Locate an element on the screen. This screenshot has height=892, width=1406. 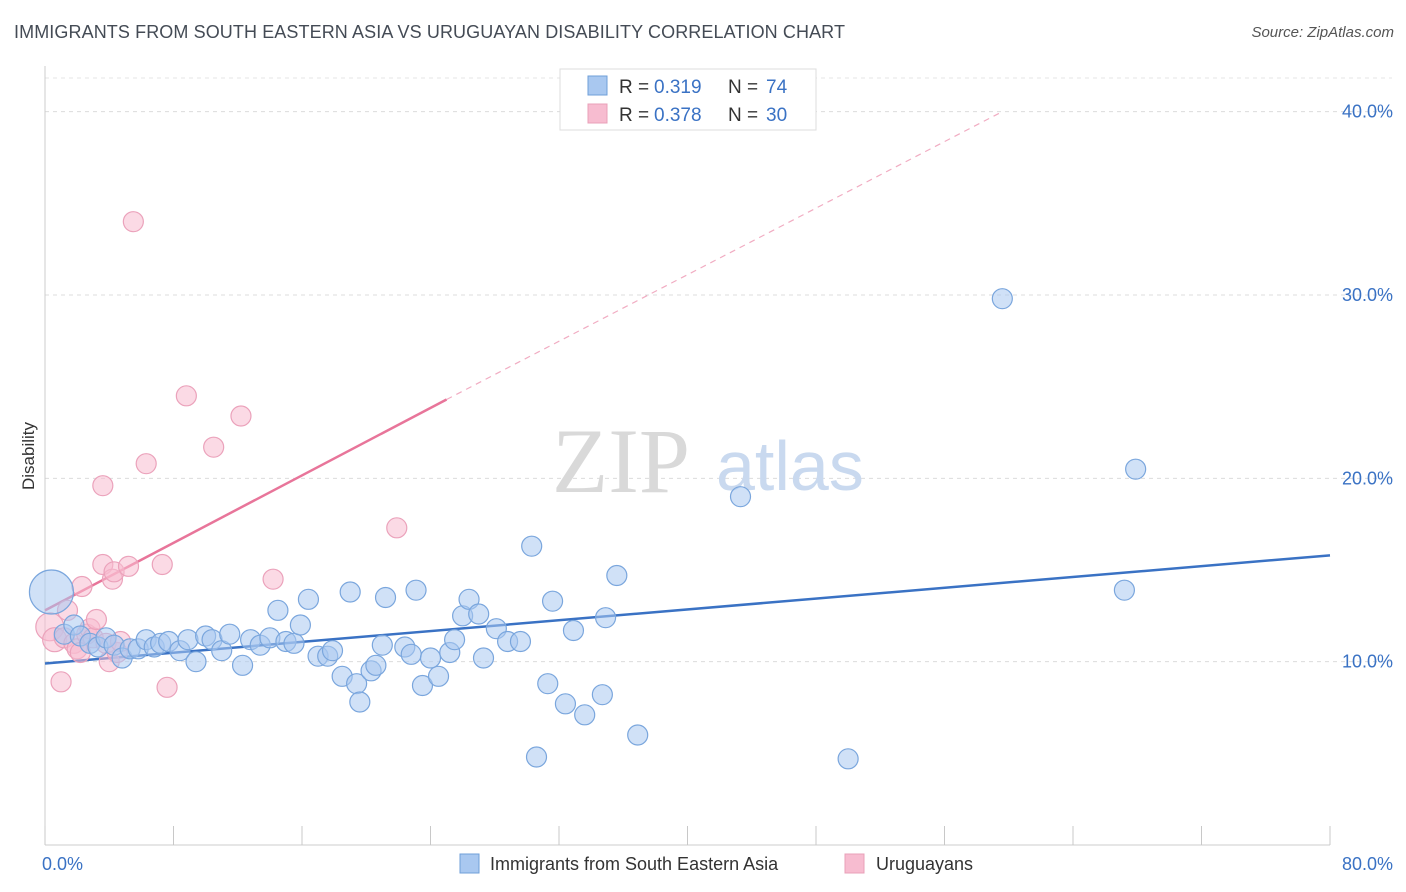
watermark: ZIP atlas is located at coordinates (708, 461).